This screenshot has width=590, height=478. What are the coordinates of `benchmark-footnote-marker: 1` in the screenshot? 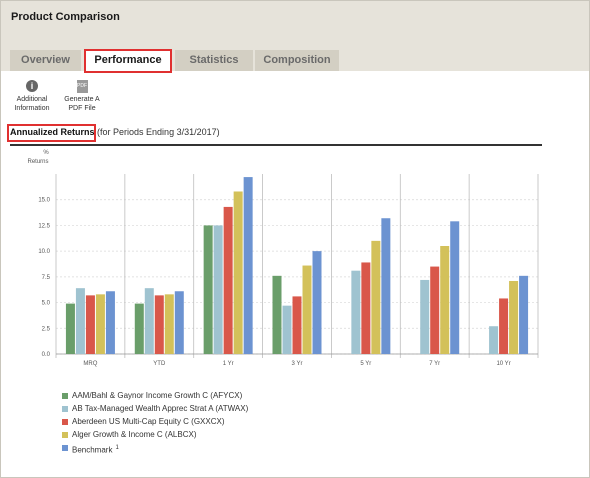 It's located at (117, 448).